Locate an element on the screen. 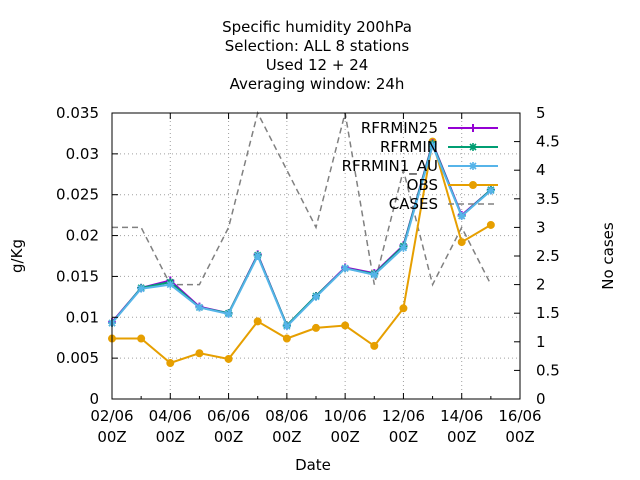 The width and height of the screenshot is (640, 480). y2-tick-label: 1.5 is located at coordinates (548, 313).